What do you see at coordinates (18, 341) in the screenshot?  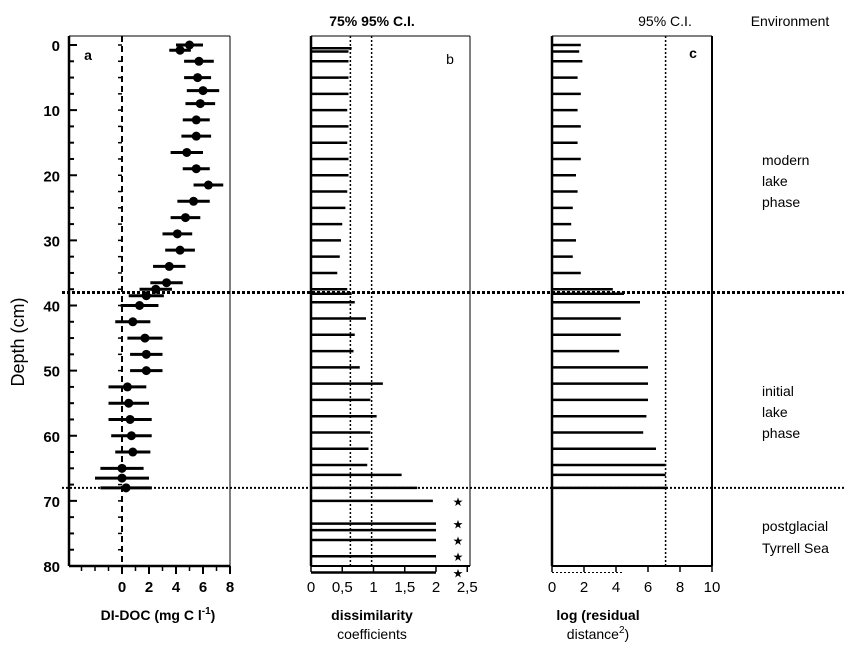 I see `depth-axis-label: Depth (cm)` at bounding box center [18, 341].